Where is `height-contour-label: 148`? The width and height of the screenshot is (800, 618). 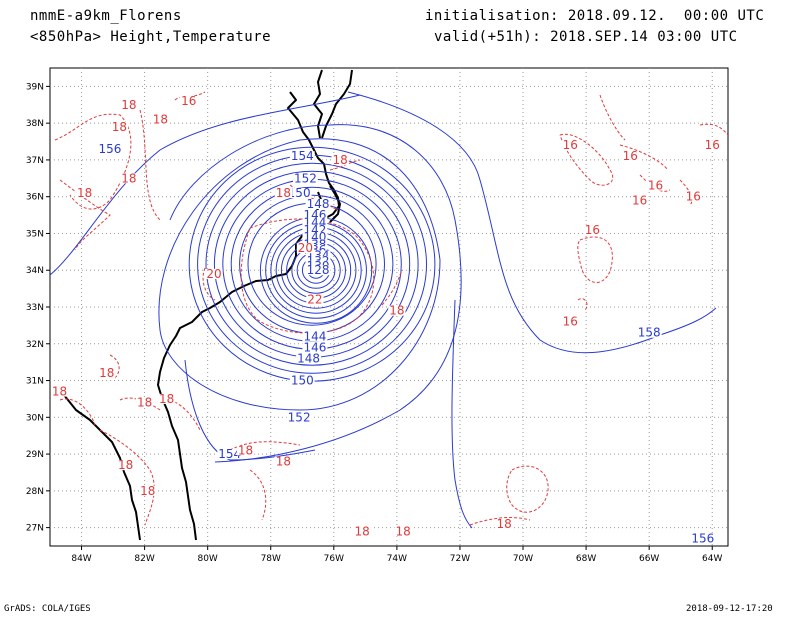 height-contour-label: 148 is located at coordinates (308, 358).